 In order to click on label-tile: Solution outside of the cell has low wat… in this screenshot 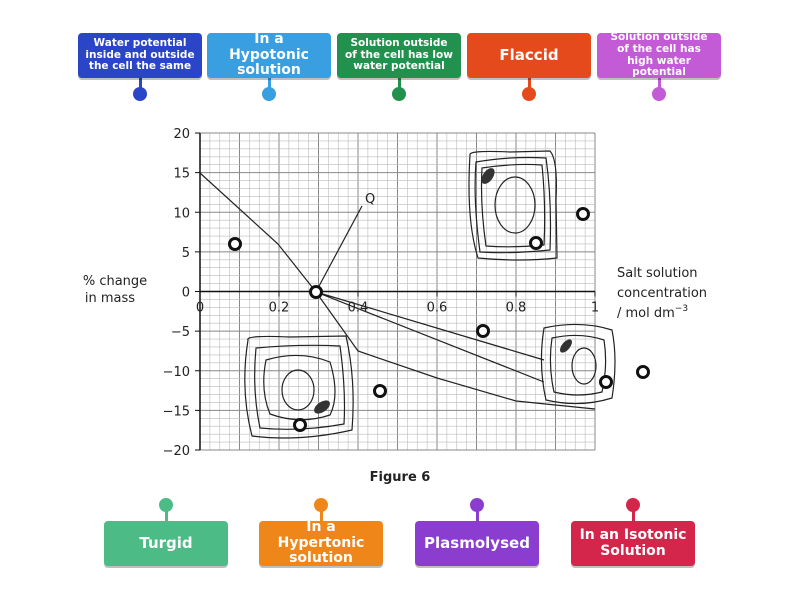, I will do `click(399, 55)`.